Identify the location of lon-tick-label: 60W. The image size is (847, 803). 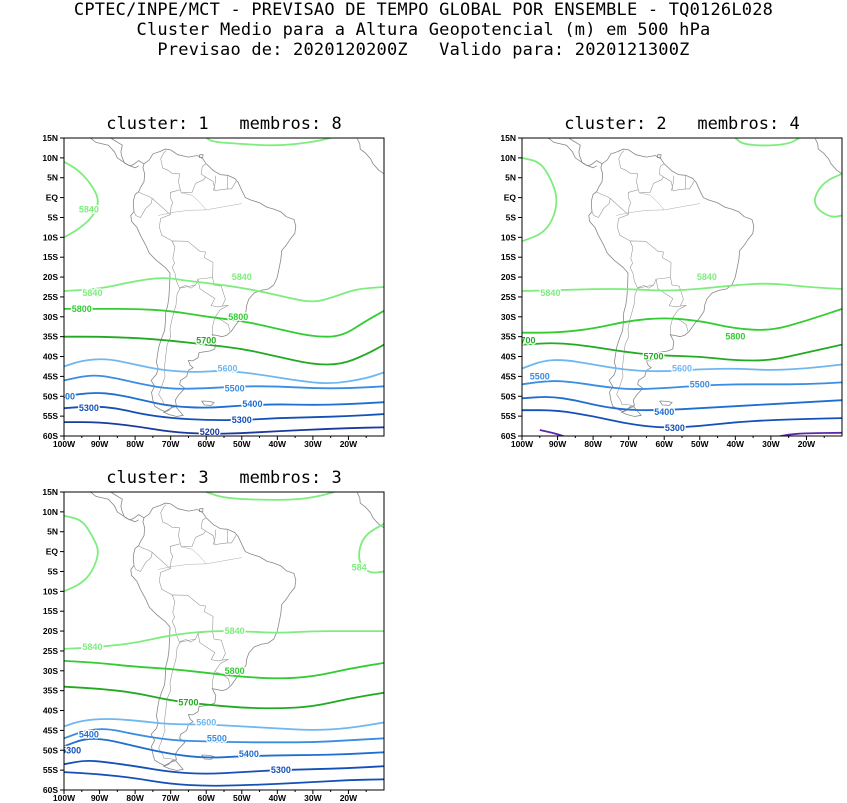
(206, 444).